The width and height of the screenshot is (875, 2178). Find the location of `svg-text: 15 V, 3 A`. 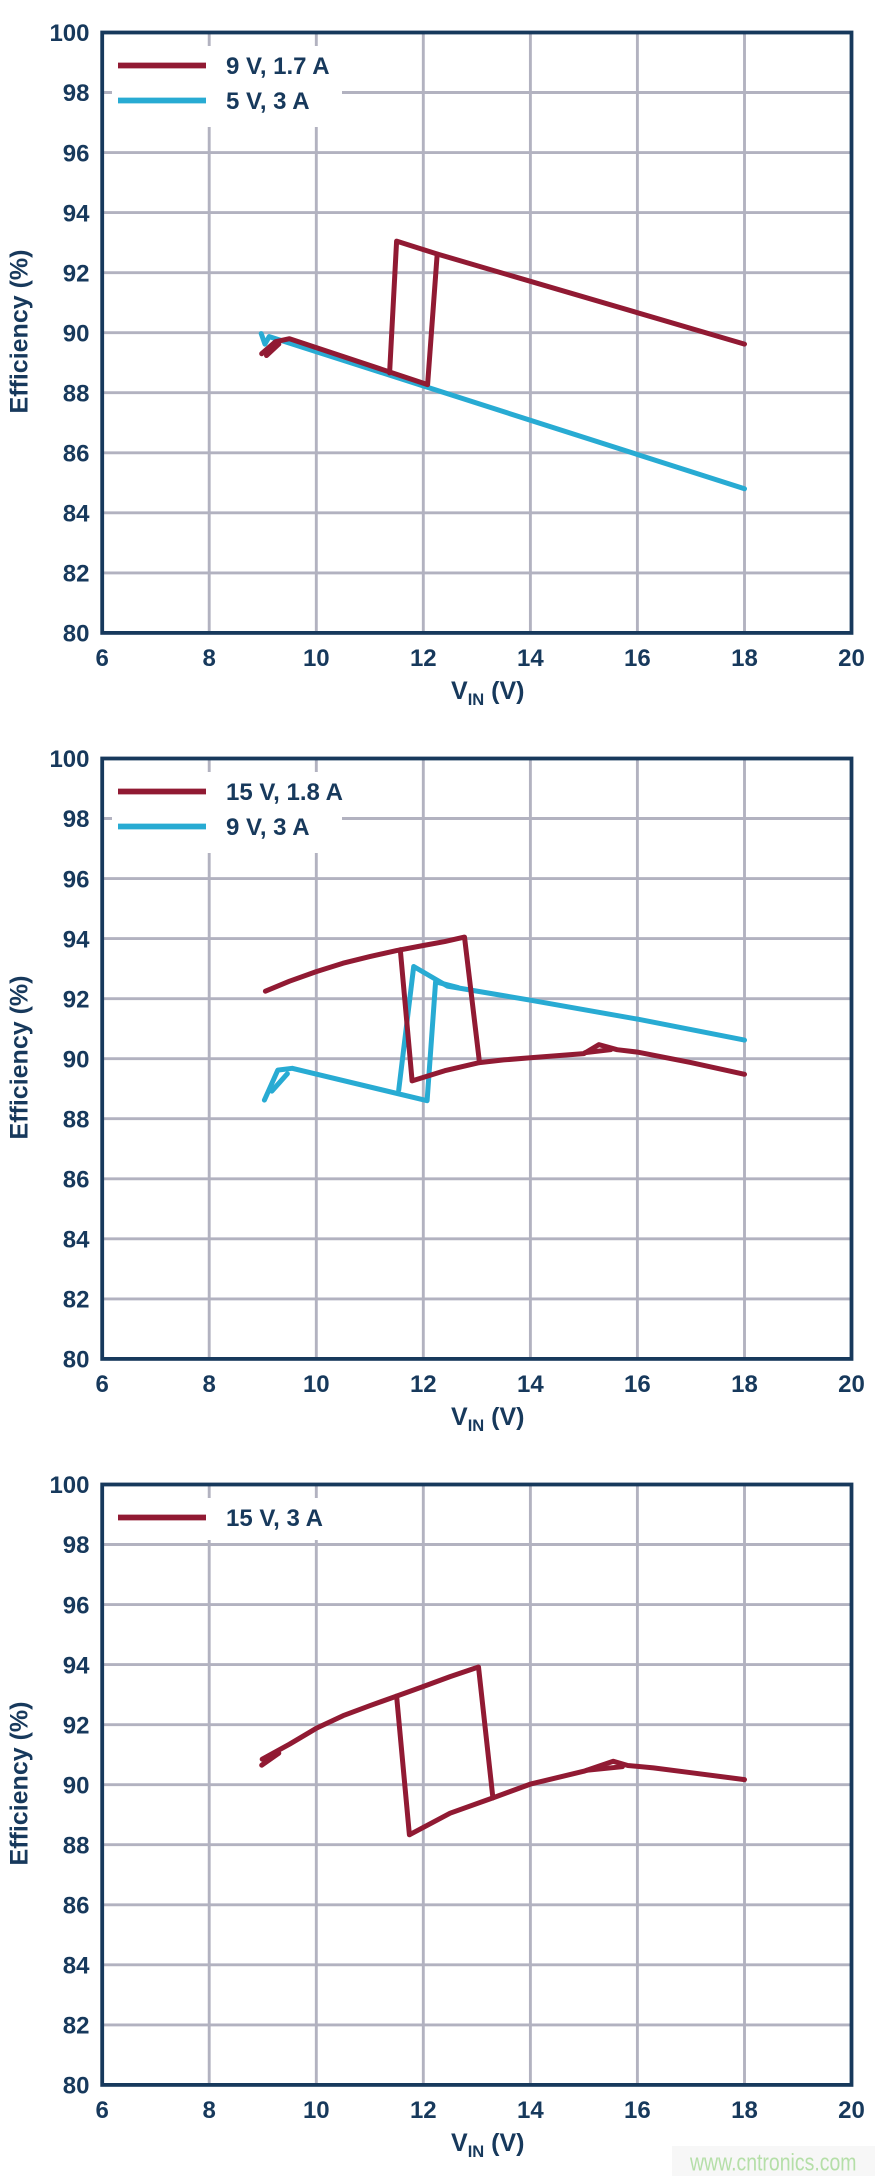

svg-text: 15 V, 3 A is located at coordinates (274, 1518).